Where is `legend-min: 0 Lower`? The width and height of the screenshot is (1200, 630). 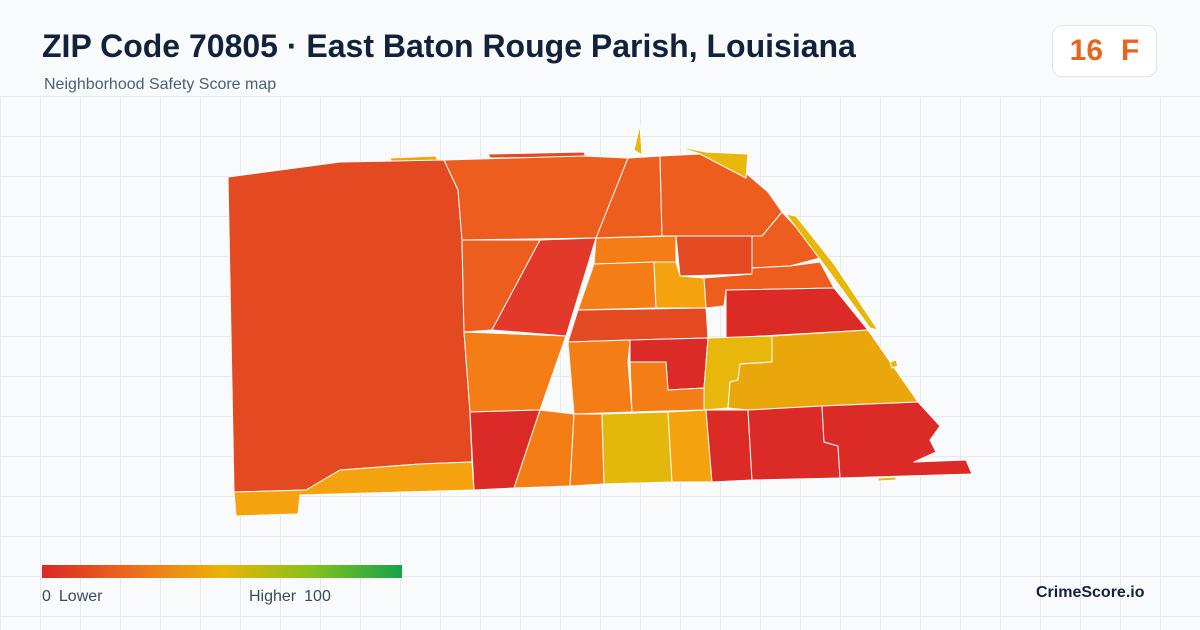
legend-min: 0 Lower is located at coordinates (72, 597).